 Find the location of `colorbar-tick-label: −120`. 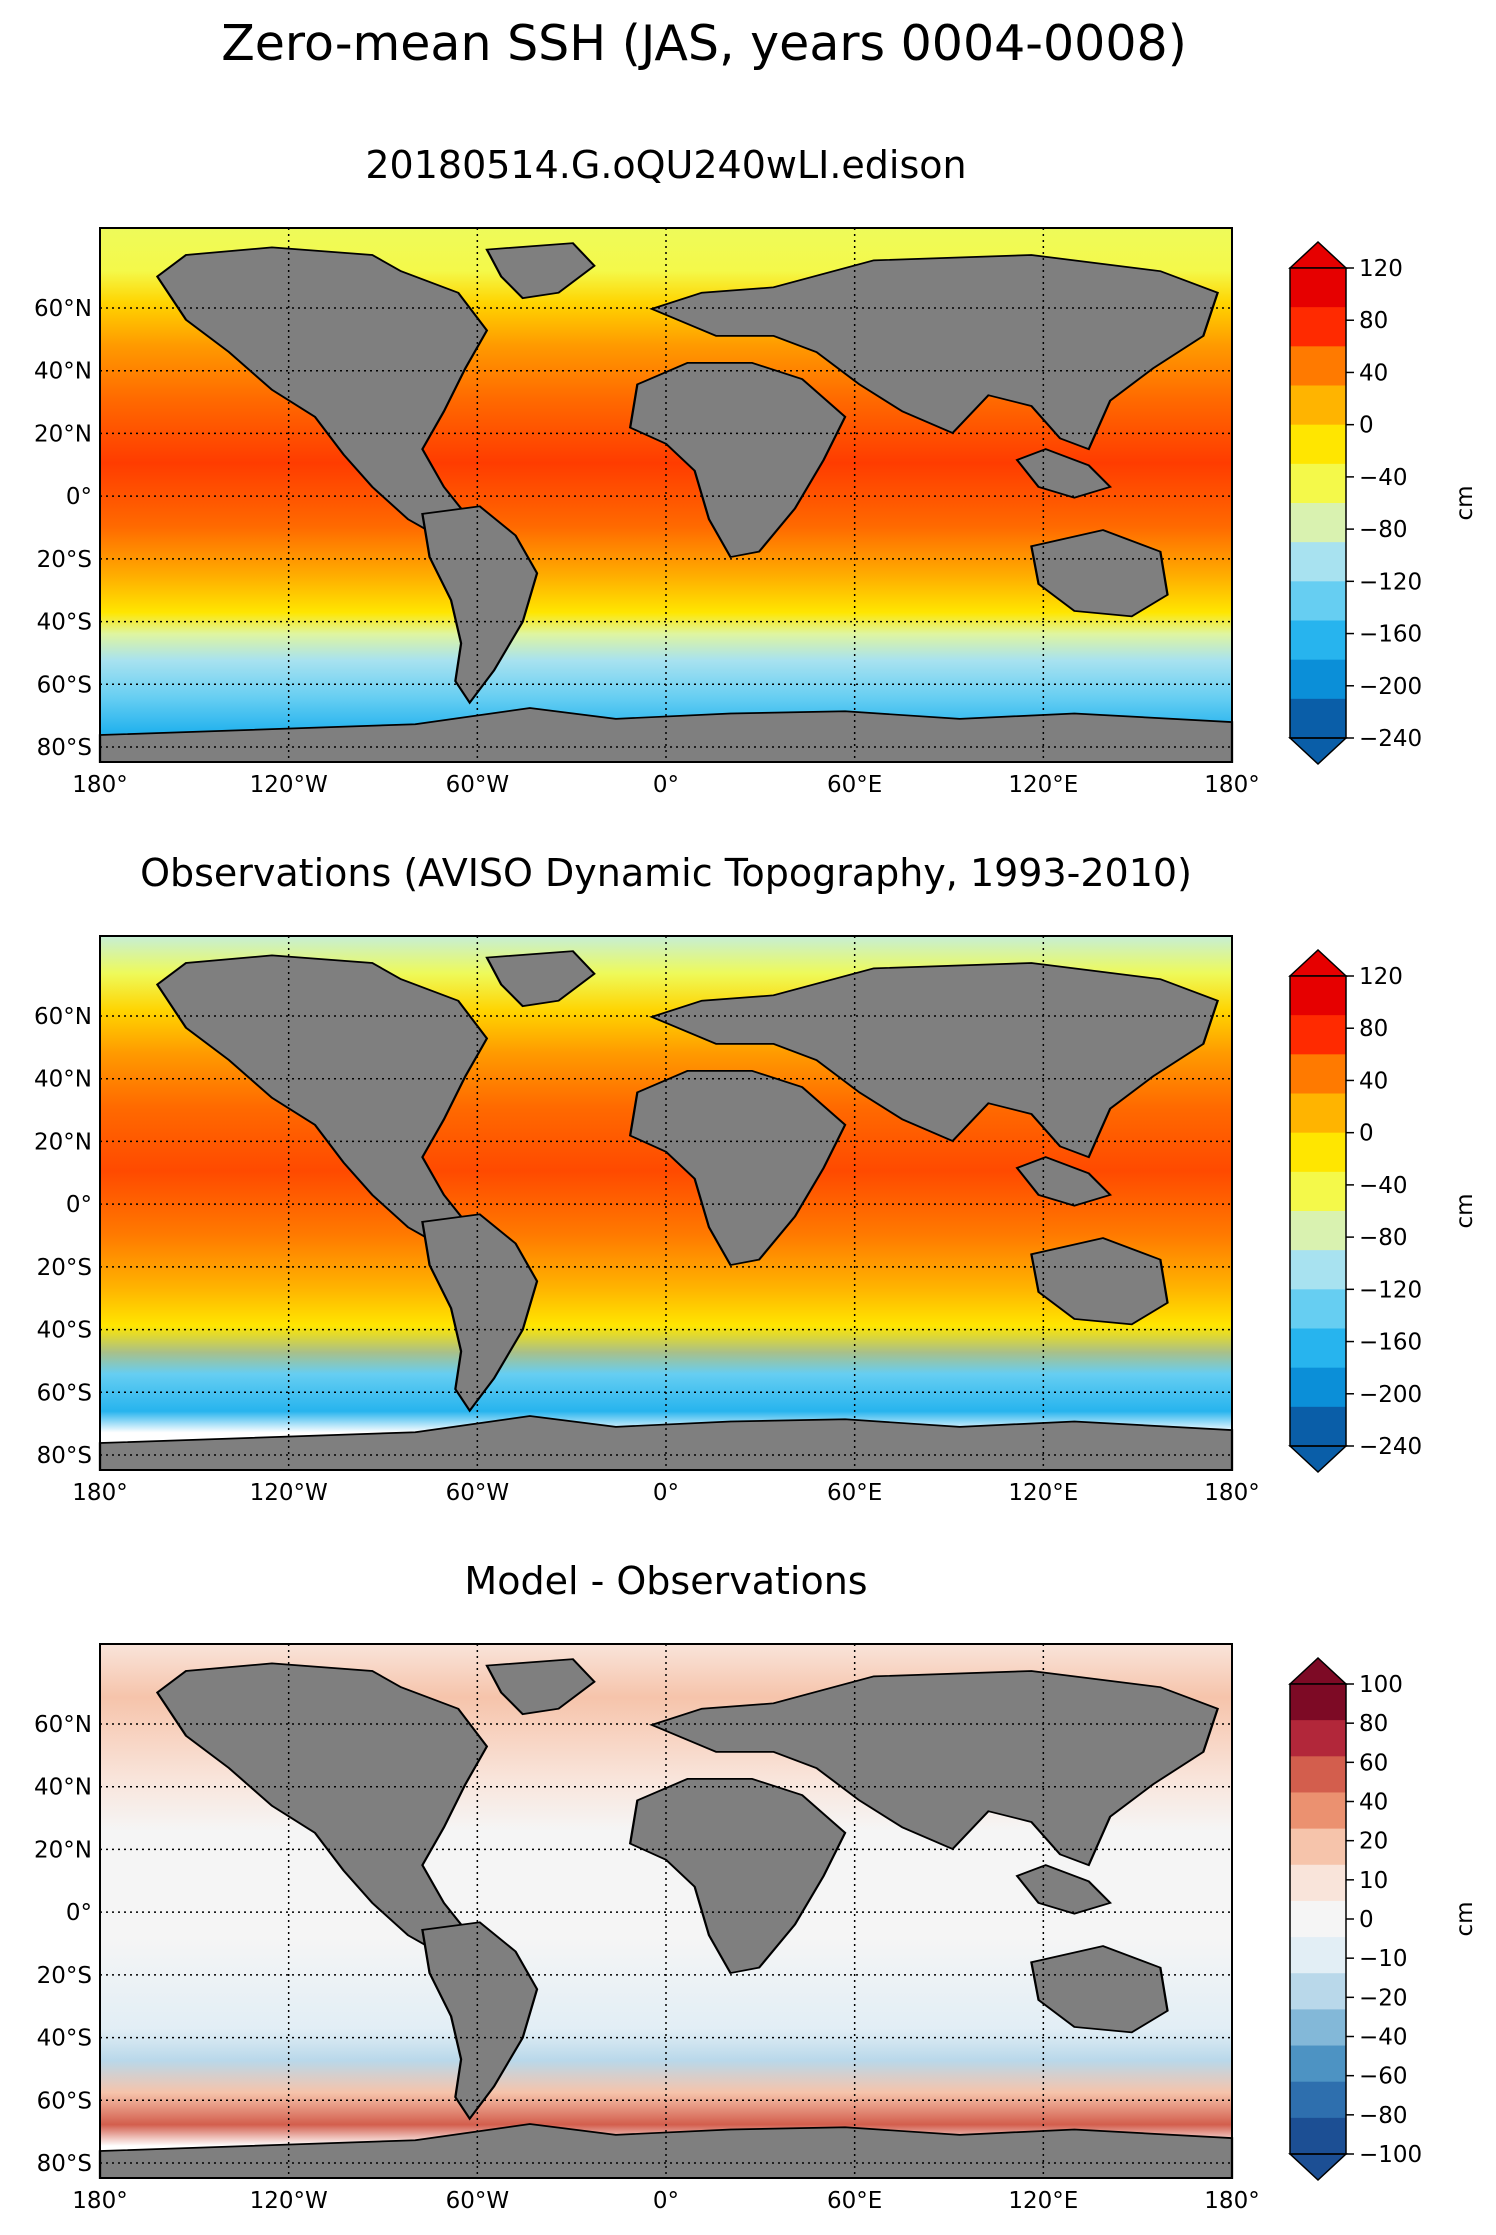

colorbar-tick-label: −120 is located at coordinates (1390, 582).